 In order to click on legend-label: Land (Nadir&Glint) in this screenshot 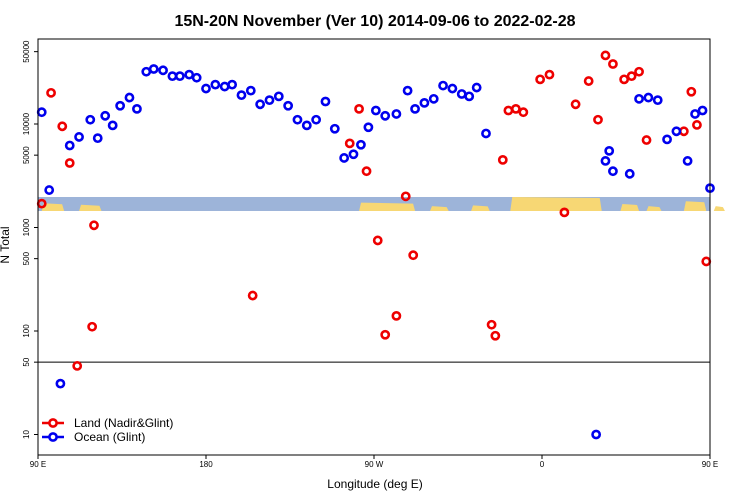, I will do `click(123, 423)`.